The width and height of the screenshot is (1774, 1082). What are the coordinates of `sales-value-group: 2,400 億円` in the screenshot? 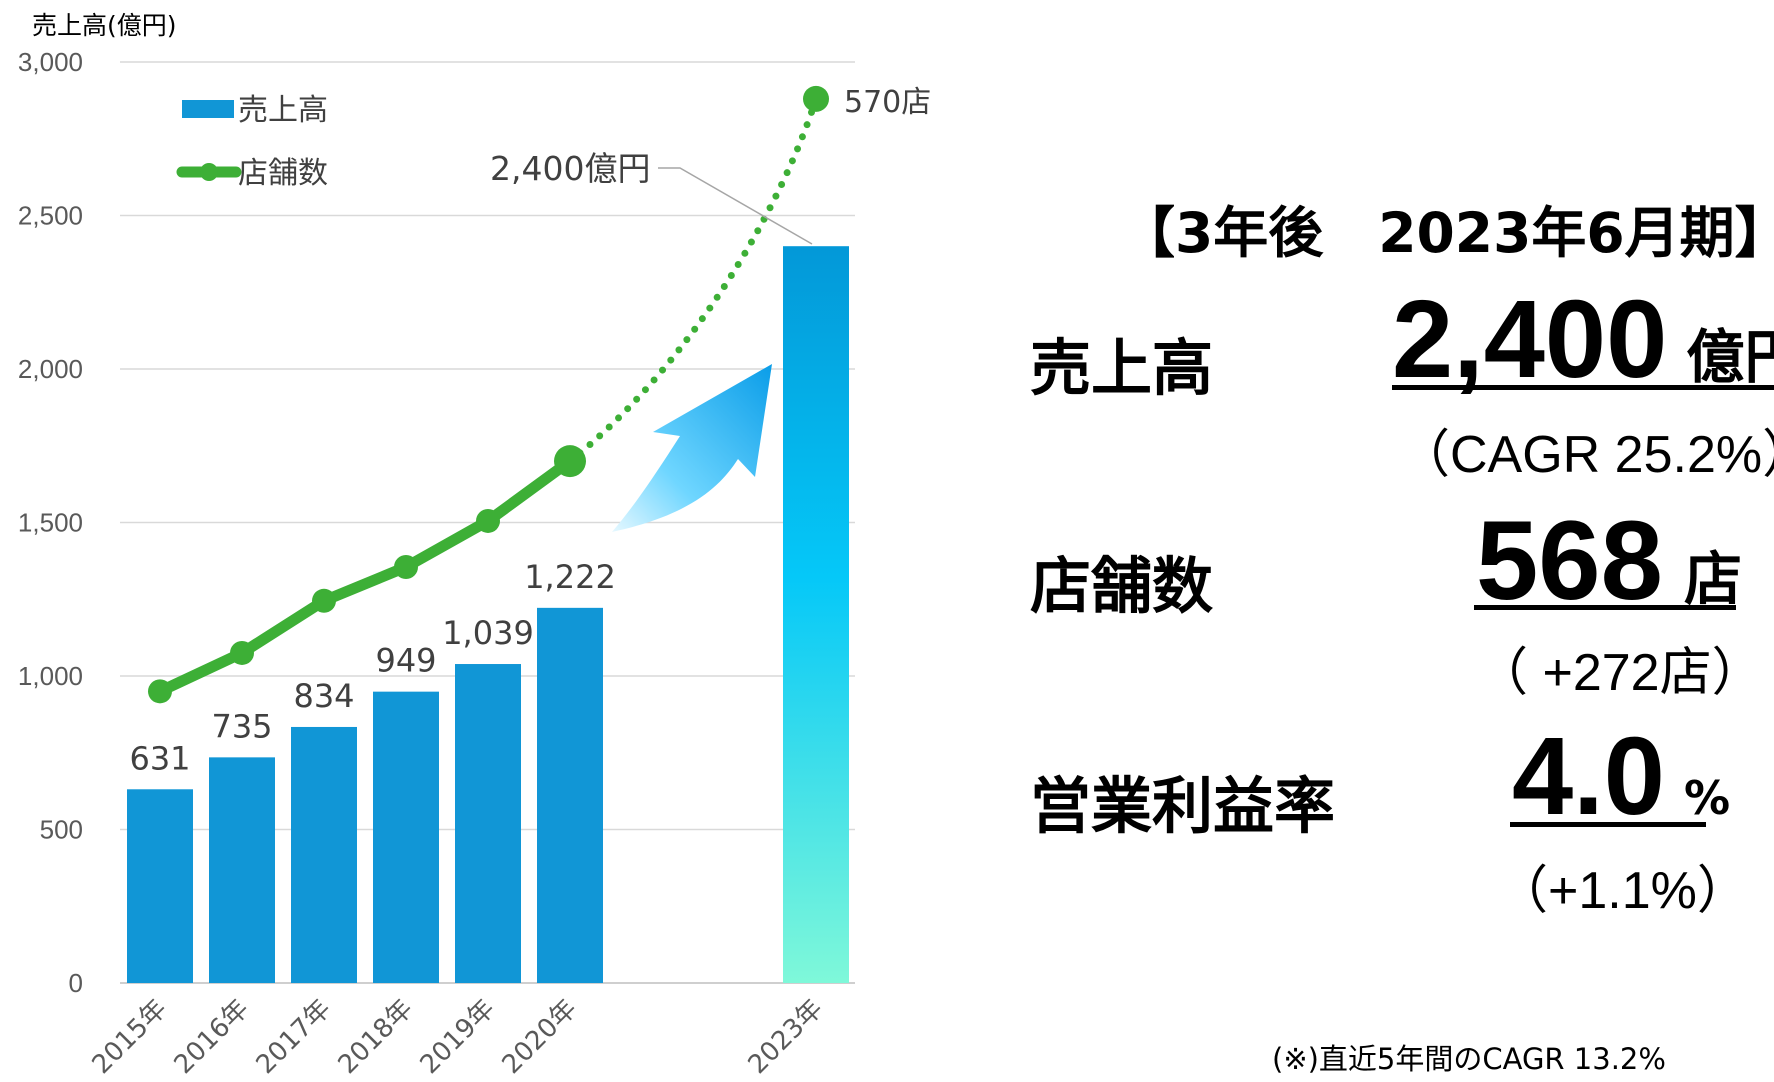 It's located at (1583, 340).